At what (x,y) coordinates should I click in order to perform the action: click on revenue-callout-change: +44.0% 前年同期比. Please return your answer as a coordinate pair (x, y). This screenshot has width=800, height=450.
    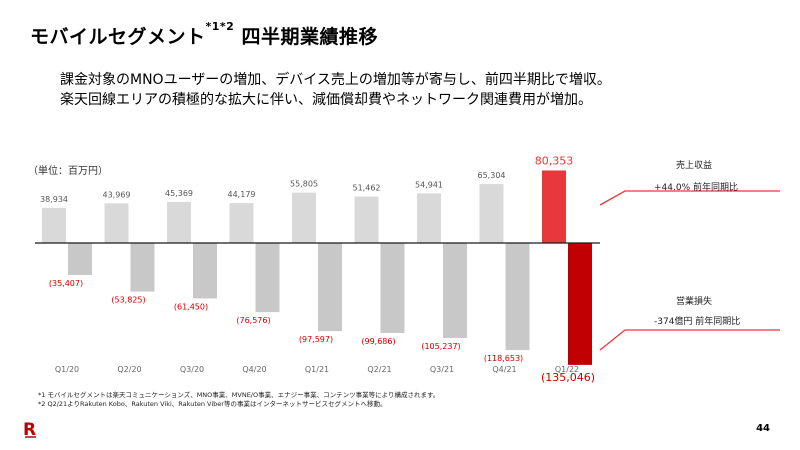
    Looking at the image, I should click on (696, 188).